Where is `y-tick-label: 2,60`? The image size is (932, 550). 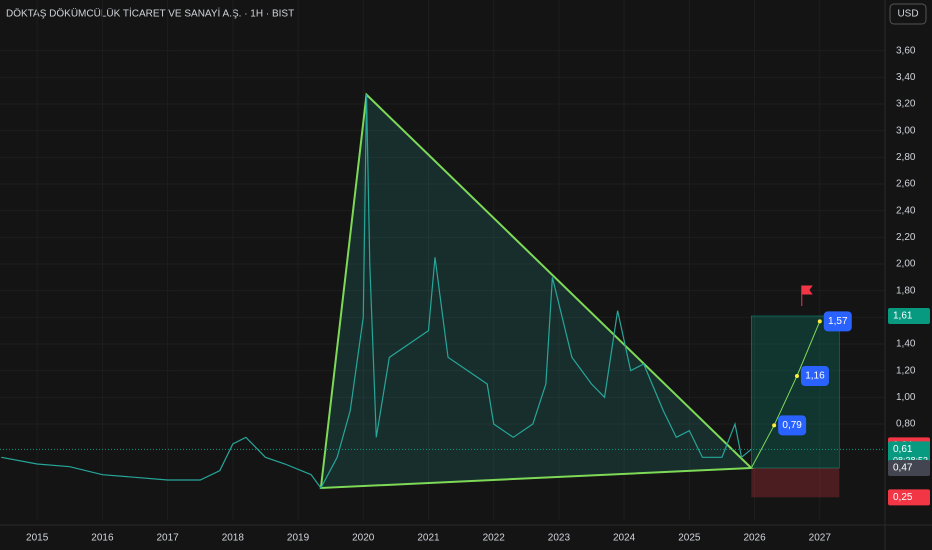
y-tick-label: 2,60 is located at coordinates (906, 184).